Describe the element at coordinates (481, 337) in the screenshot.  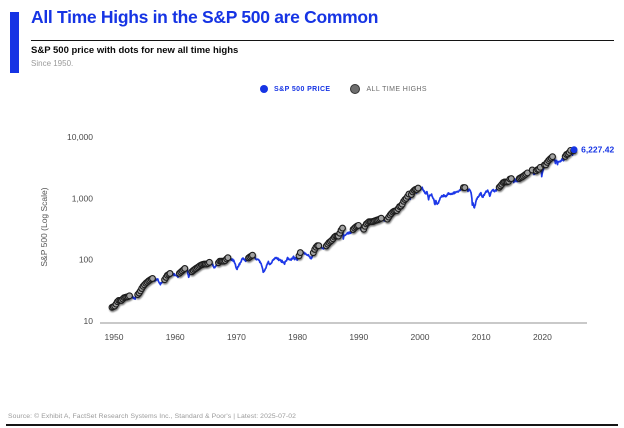
I see `x-tick-label: 2010` at that location.